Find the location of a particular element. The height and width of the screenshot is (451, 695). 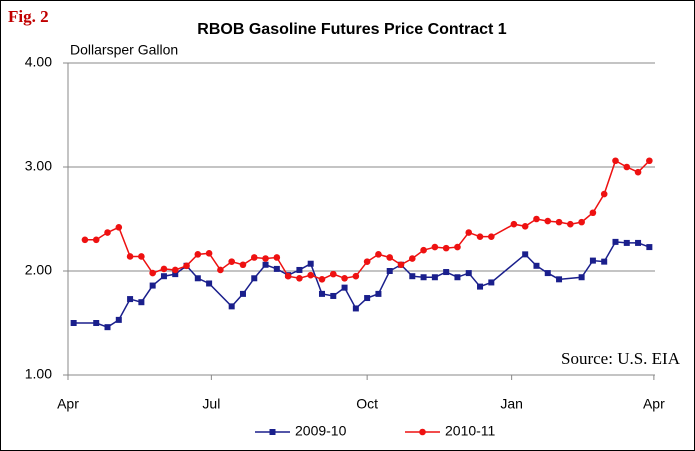

y-tick-label: 2.00 is located at coordinates (38, 270).